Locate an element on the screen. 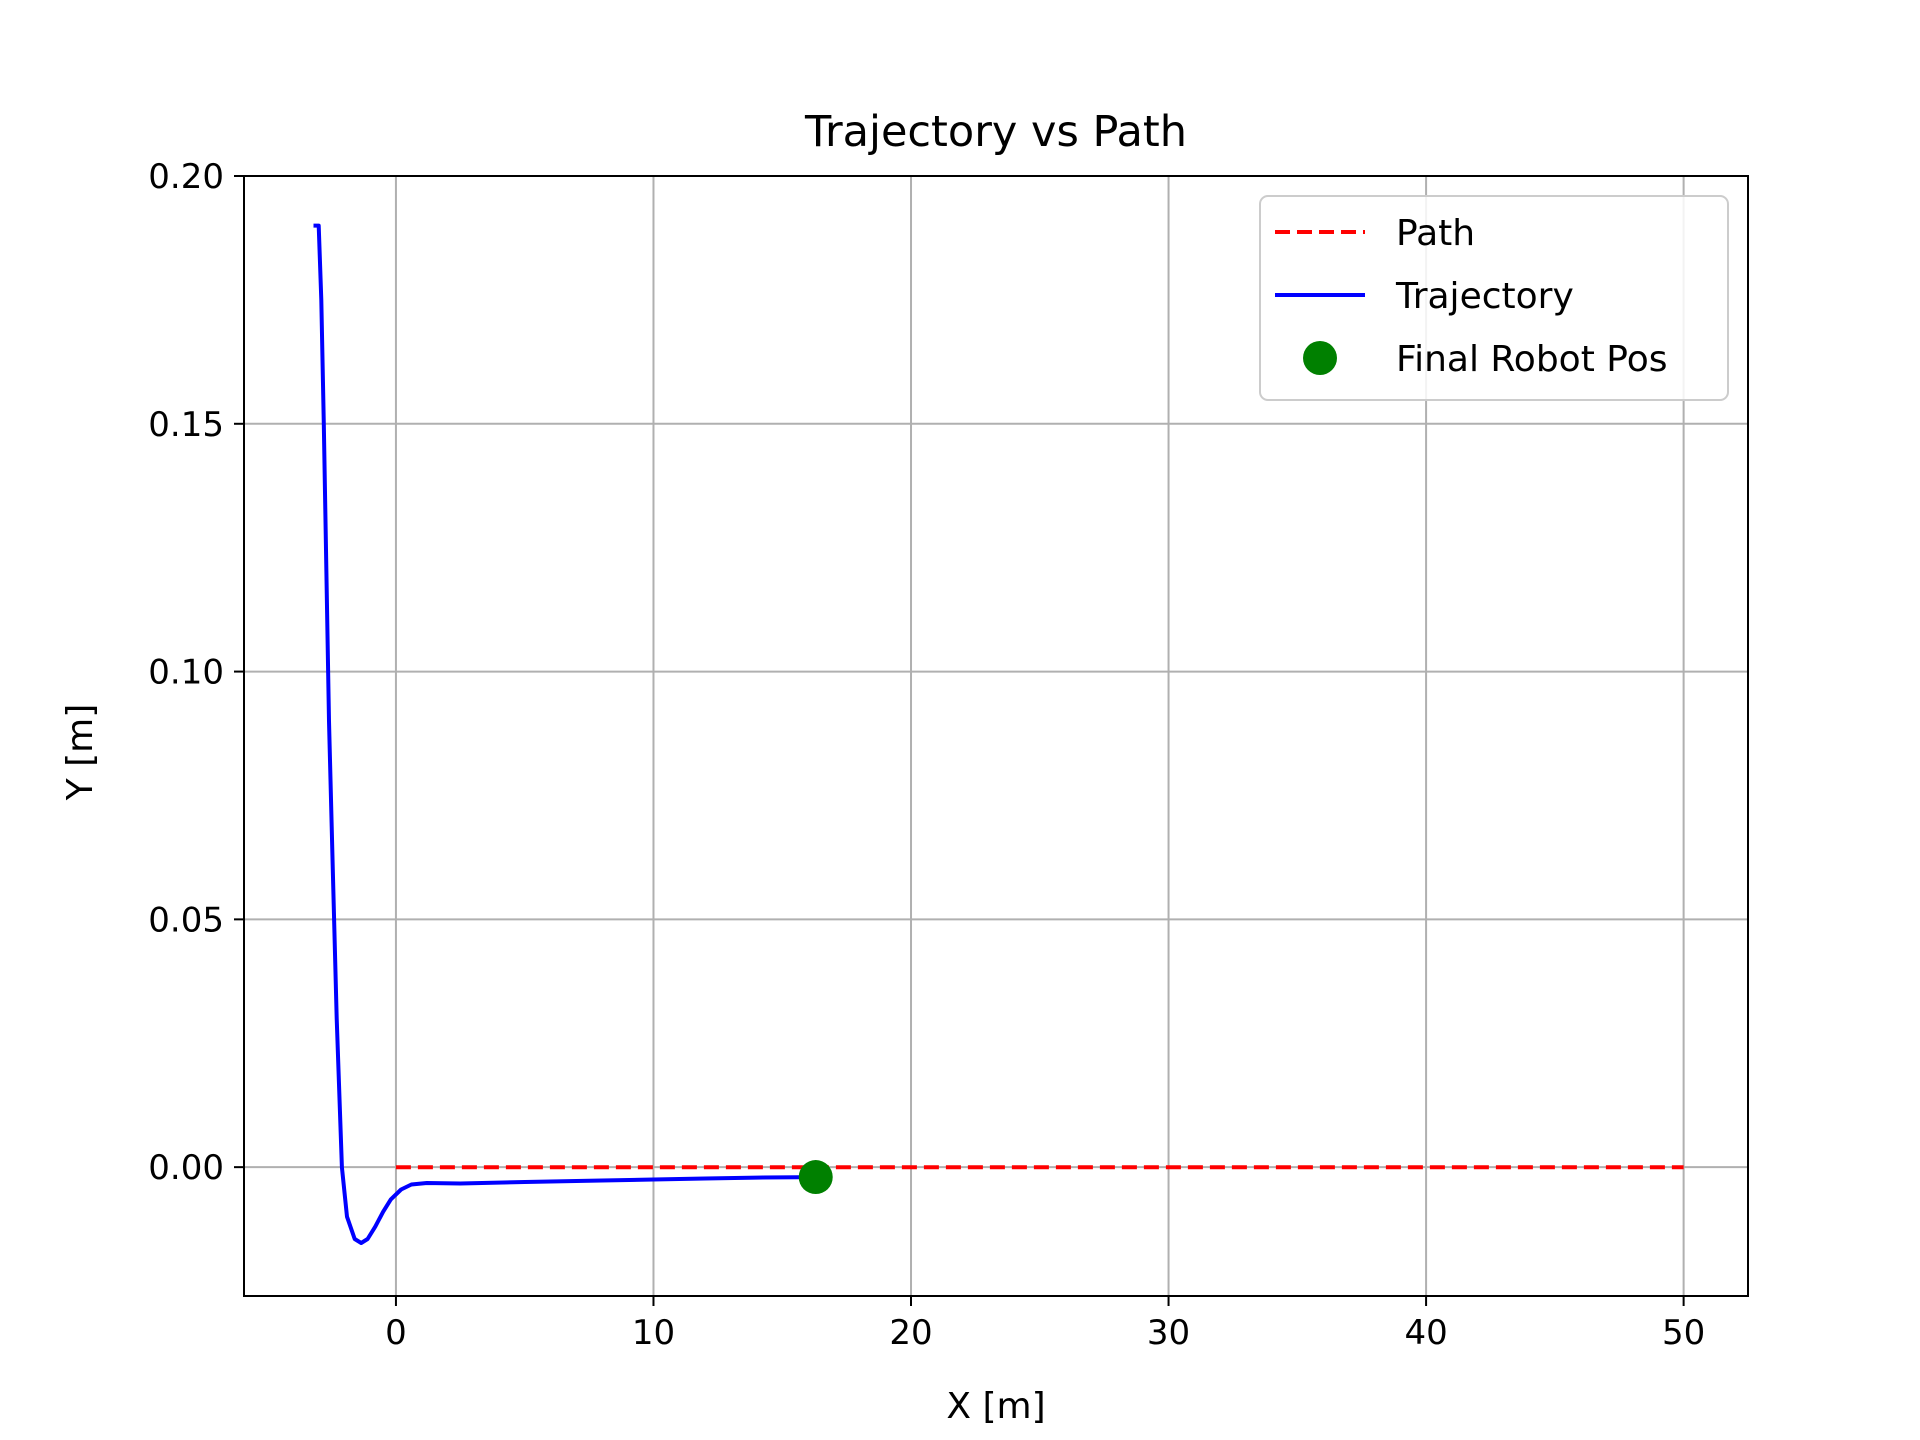 The height and width of the screenshot is (1440, 1920). y-tick-label: 0.20 is located at coordinates (186, 177).